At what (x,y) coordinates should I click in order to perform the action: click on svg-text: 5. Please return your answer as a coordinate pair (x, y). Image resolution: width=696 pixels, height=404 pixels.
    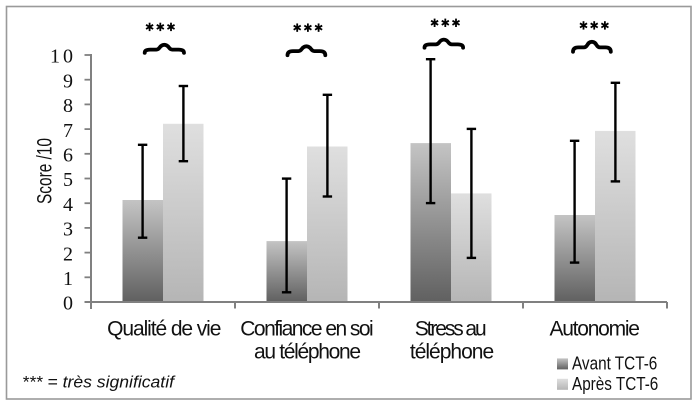
    Looking at the image, I should click on (68, 180).